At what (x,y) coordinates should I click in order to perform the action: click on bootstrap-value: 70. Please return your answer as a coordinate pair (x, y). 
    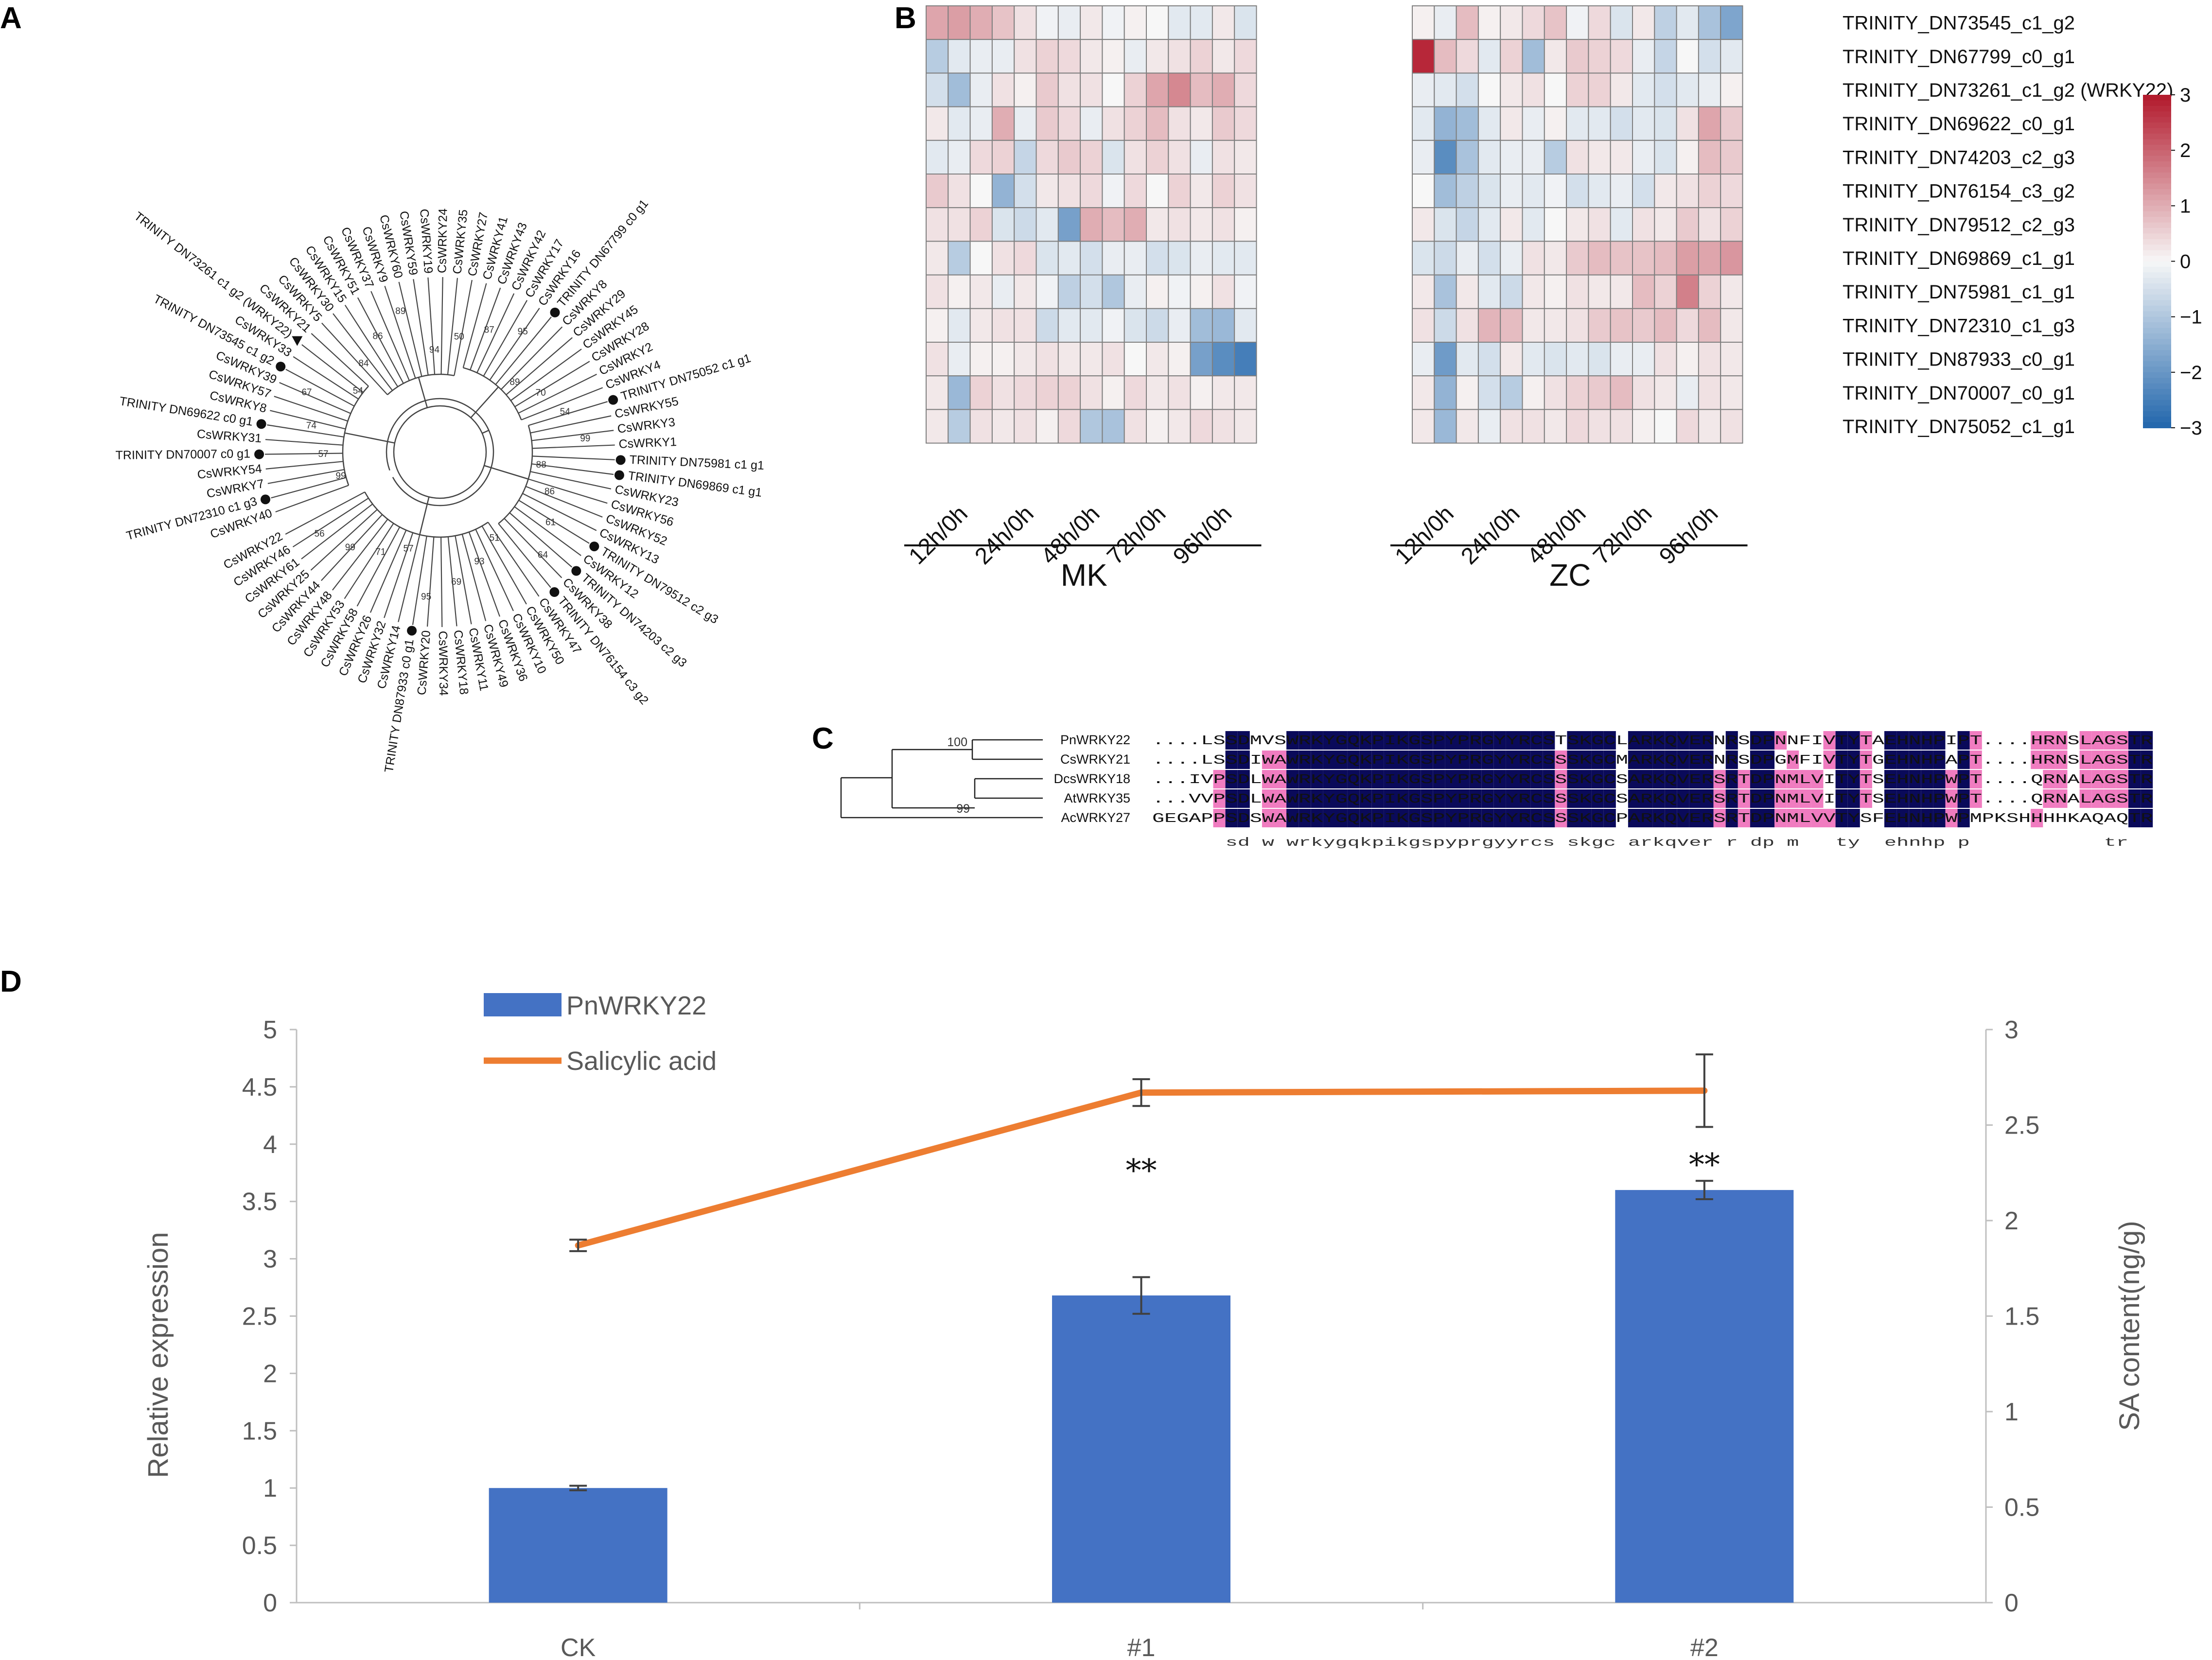
    Looking at the image, I should click on (541, 393).